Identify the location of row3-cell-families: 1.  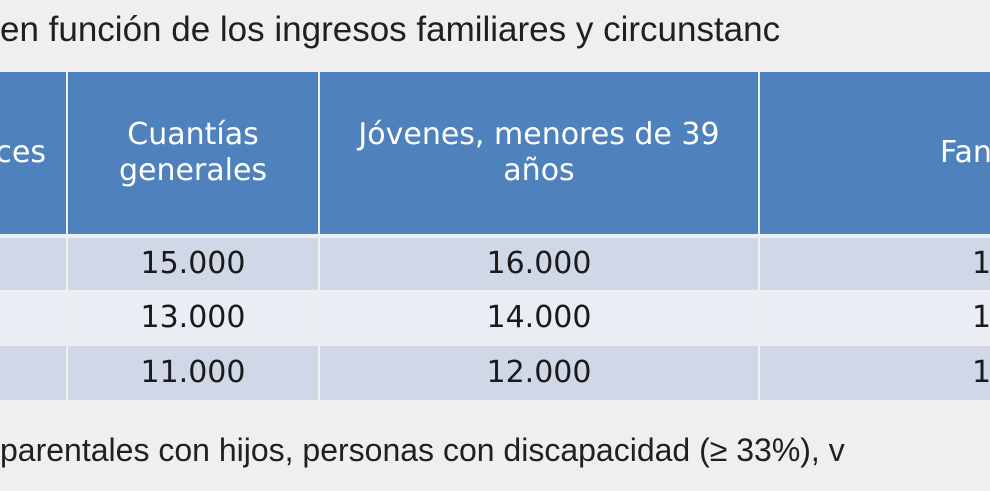
(875, 373).